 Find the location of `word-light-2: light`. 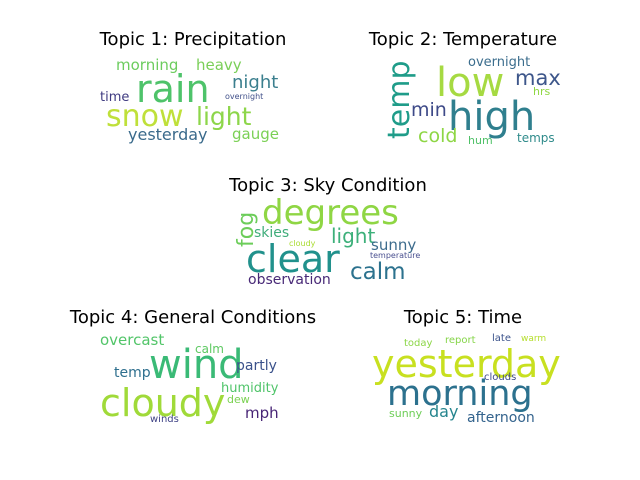

word-light-2: light is located at coordinates (353, 236).